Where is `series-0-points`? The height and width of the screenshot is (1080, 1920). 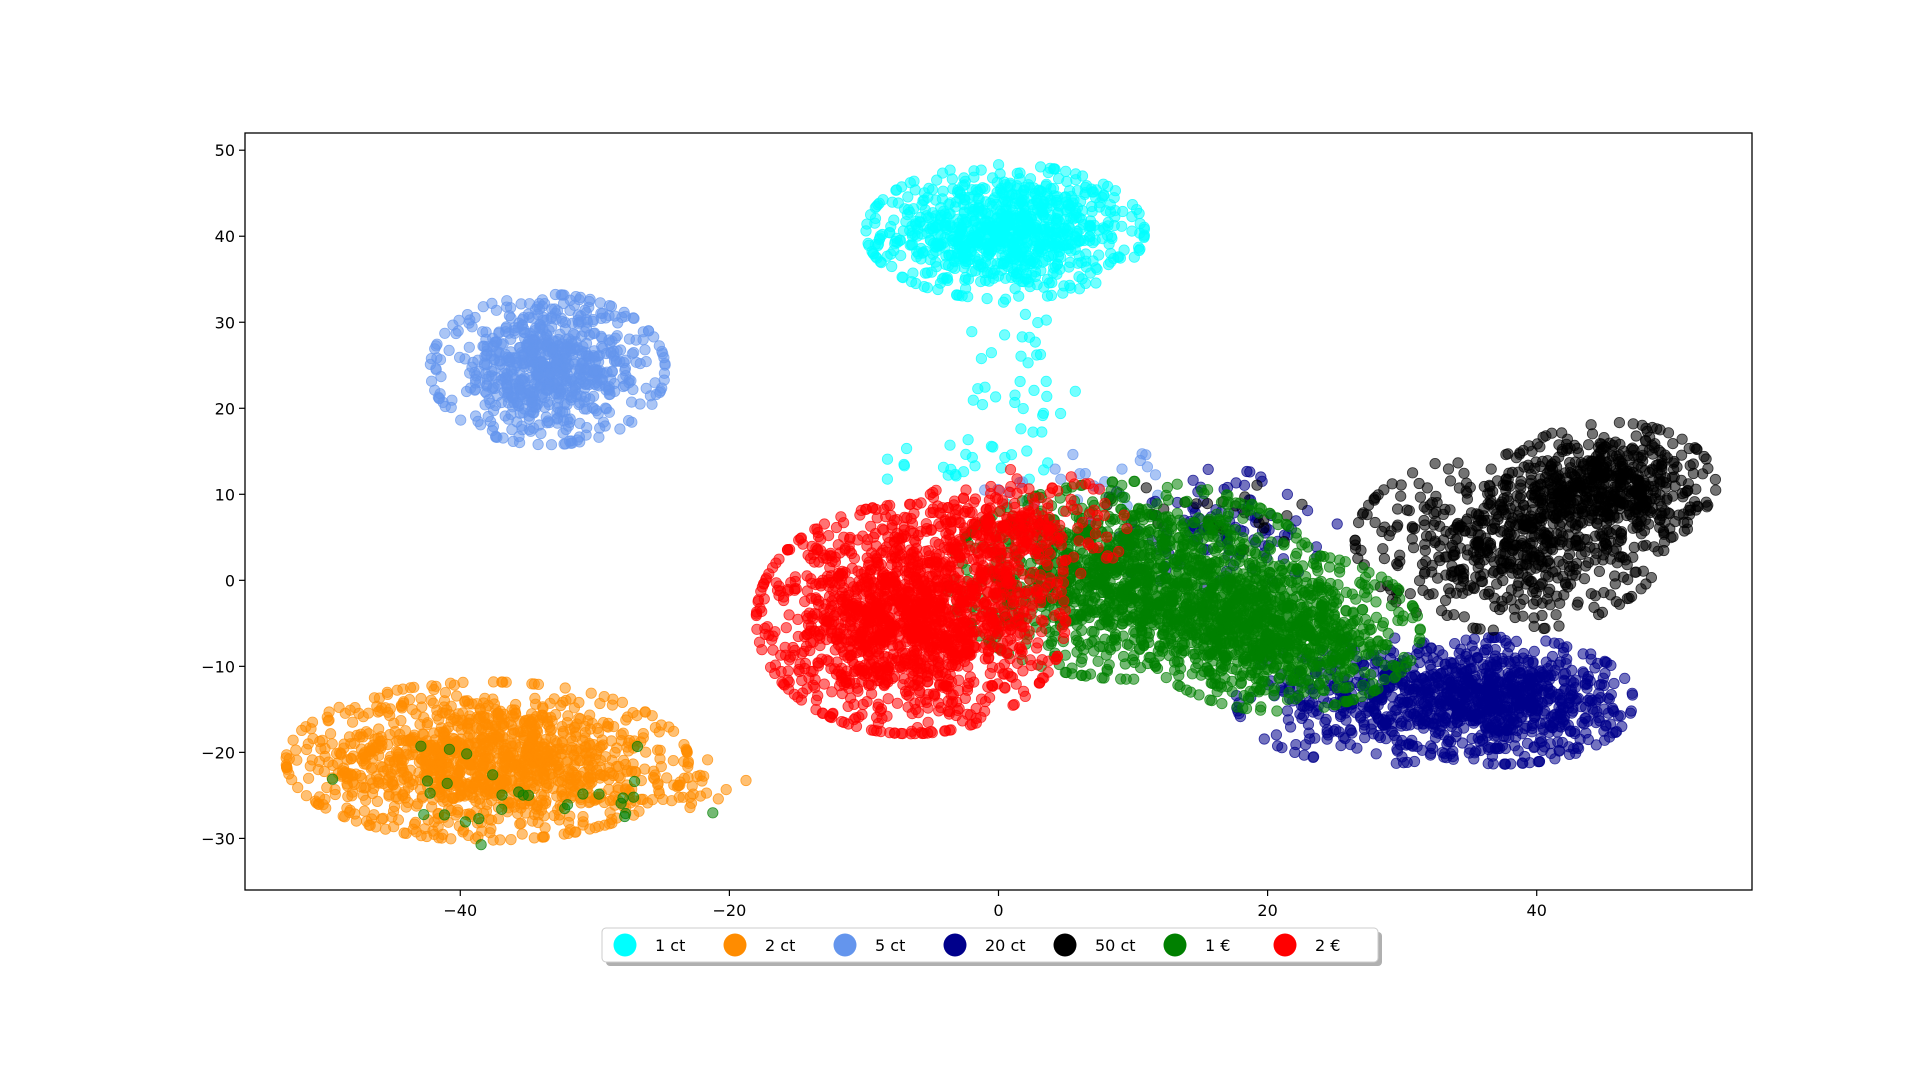
series-0-points is located at coordinates (1005, 334).